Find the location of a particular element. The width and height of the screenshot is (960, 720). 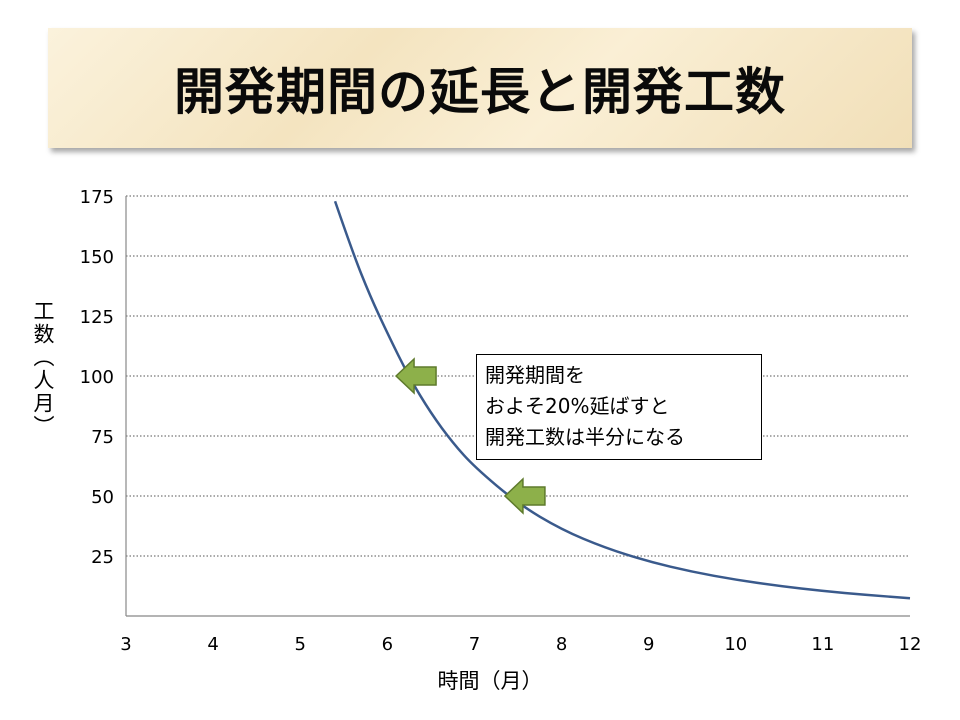

x-tick-label: 12 is located at coordinates (910, 644).